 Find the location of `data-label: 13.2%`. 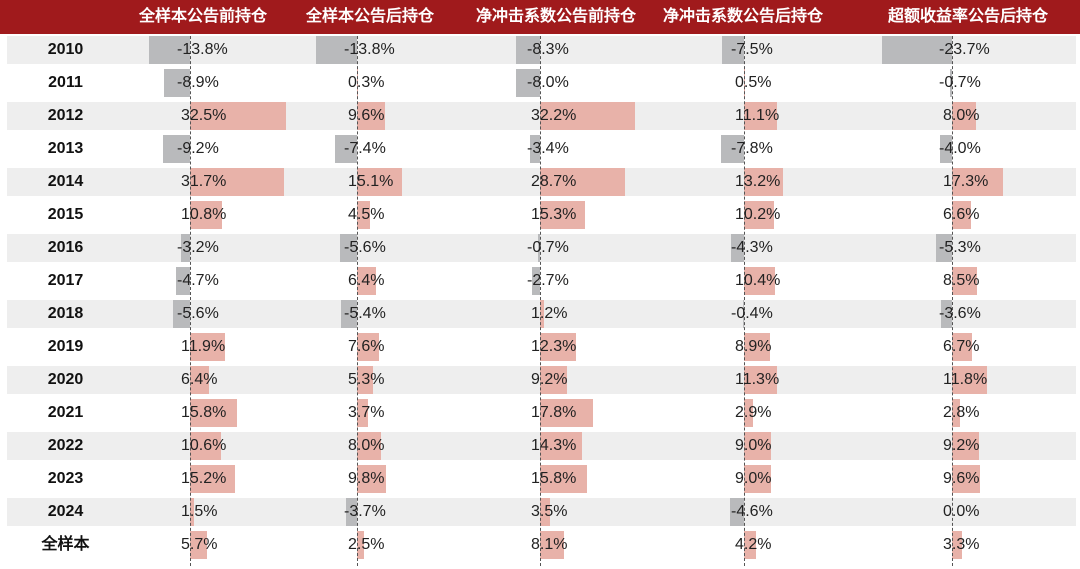

data-label: 13.2% is located at coordinates (758, 181).